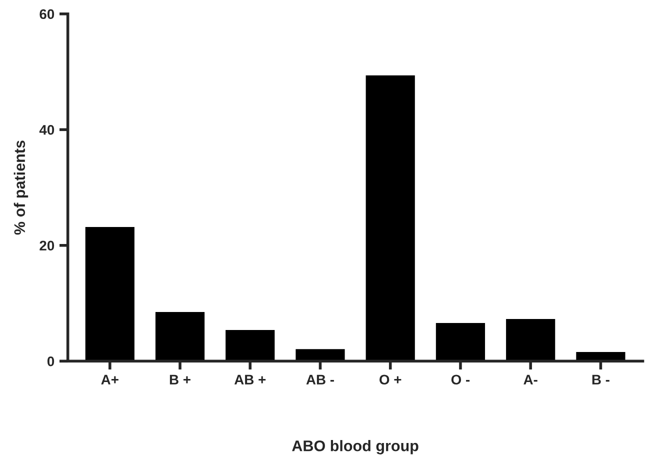 The width and height of the screenshot is (646, 463). I want to click on x-tick-label: B +, so click(180, 379).